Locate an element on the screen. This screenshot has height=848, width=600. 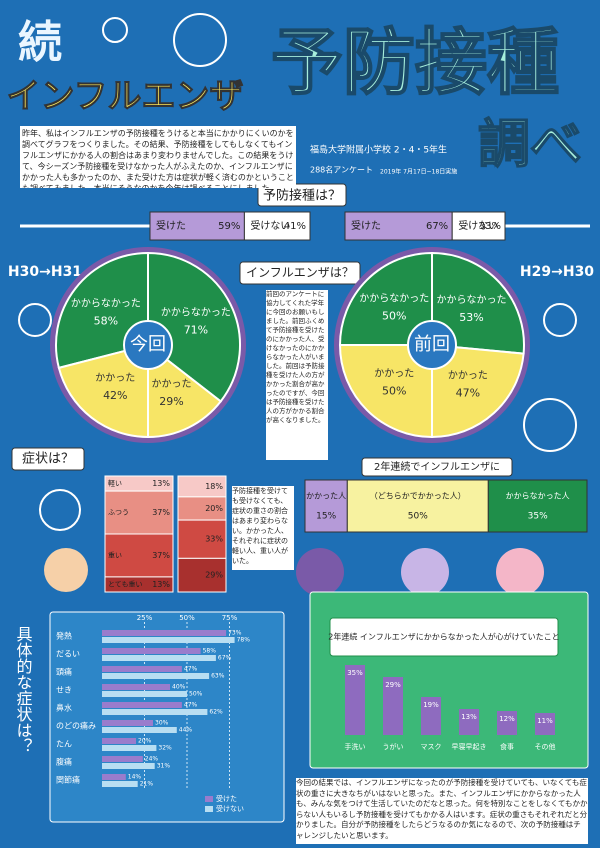
label: 前回 is located at coordinates (432, 344).